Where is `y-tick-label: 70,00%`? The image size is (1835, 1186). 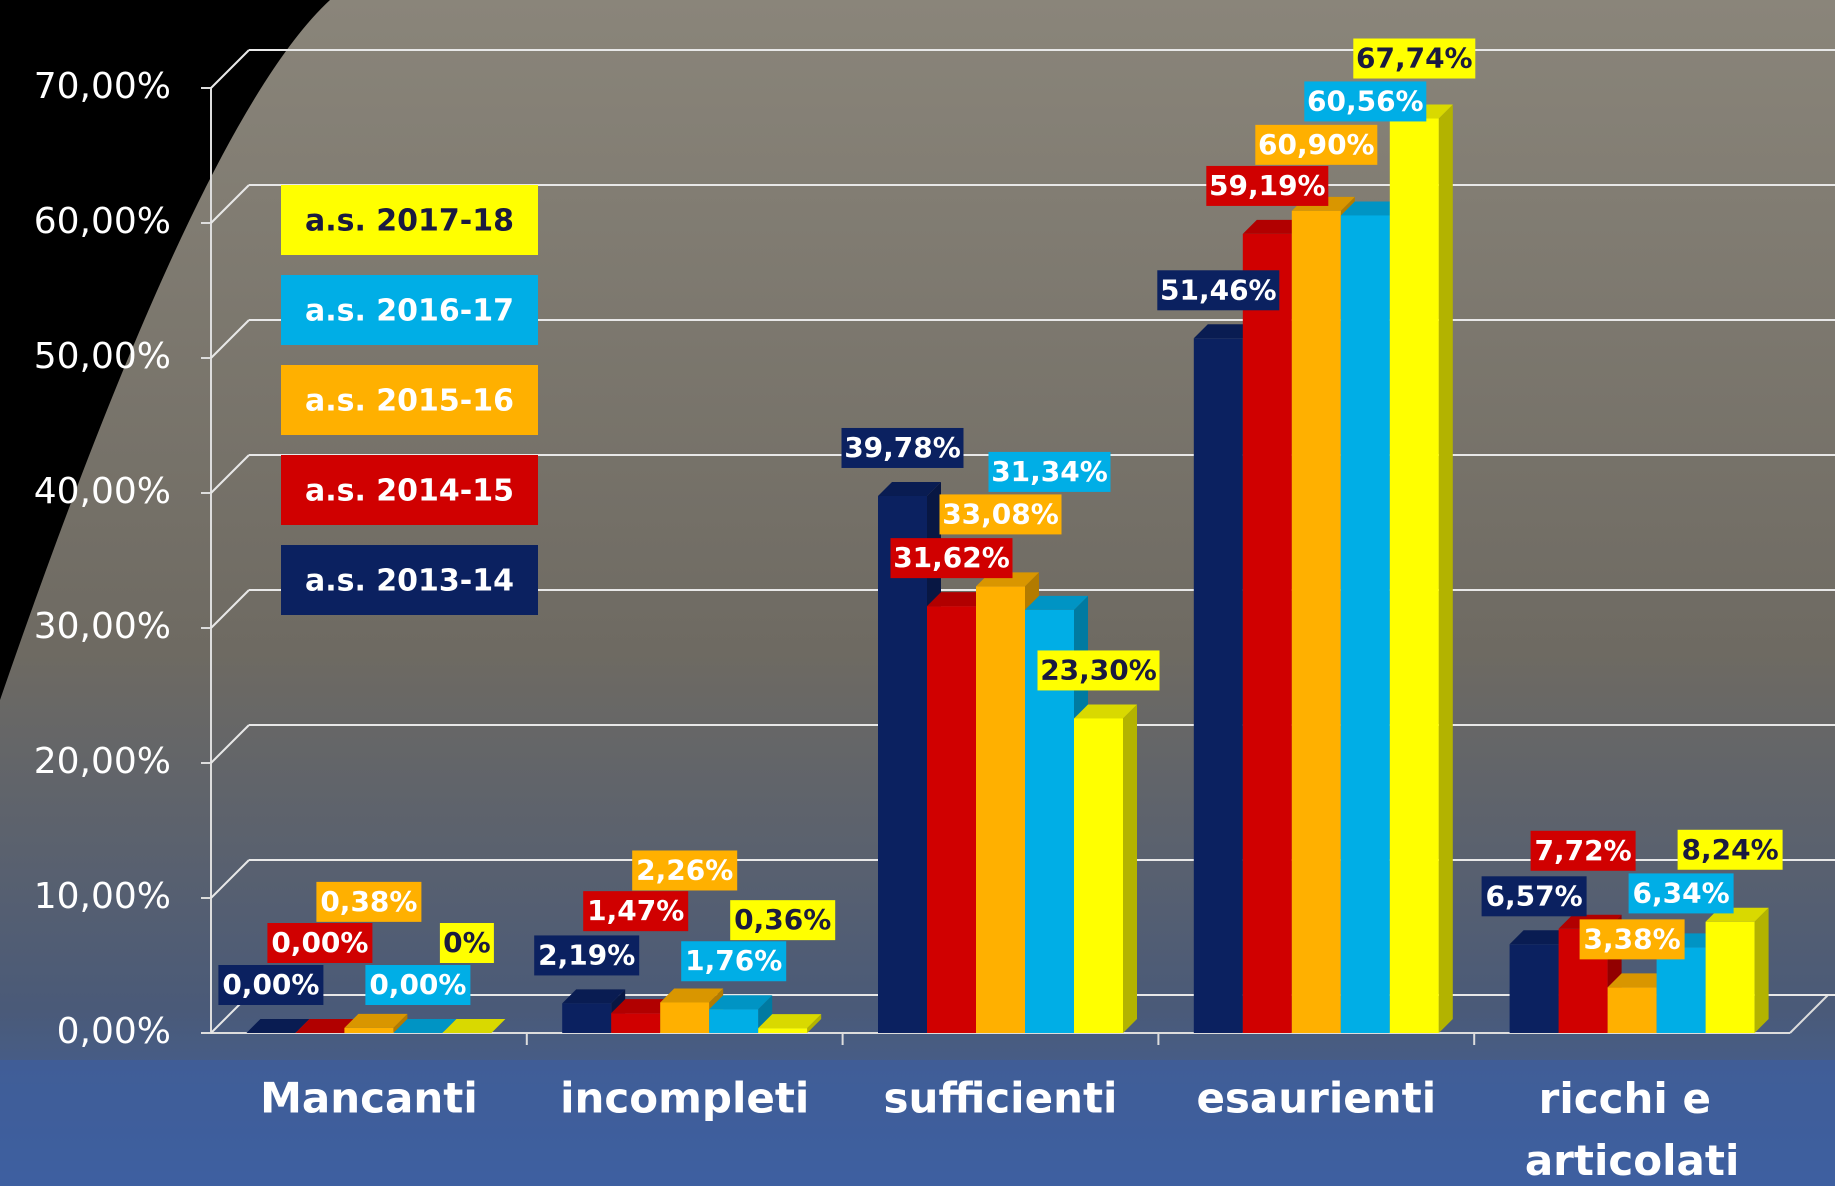
y-tick-label: 70,00% is located at coordinates (102, 86).